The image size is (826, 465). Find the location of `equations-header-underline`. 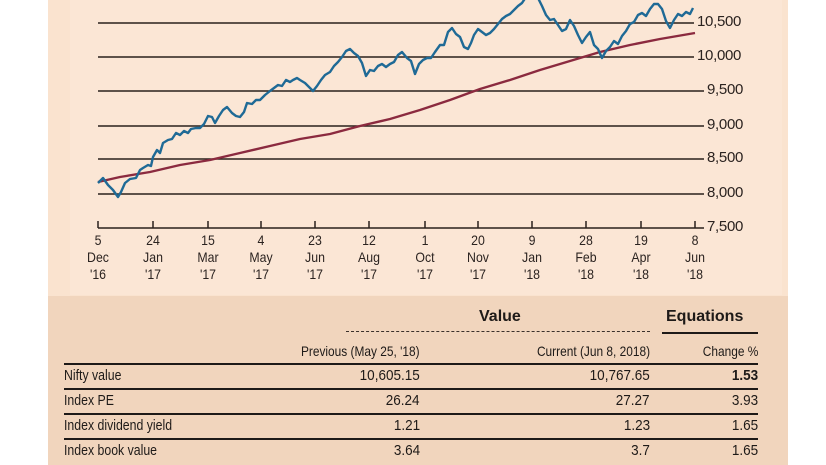

equations-header-underline is located at coordinates (710, 333).